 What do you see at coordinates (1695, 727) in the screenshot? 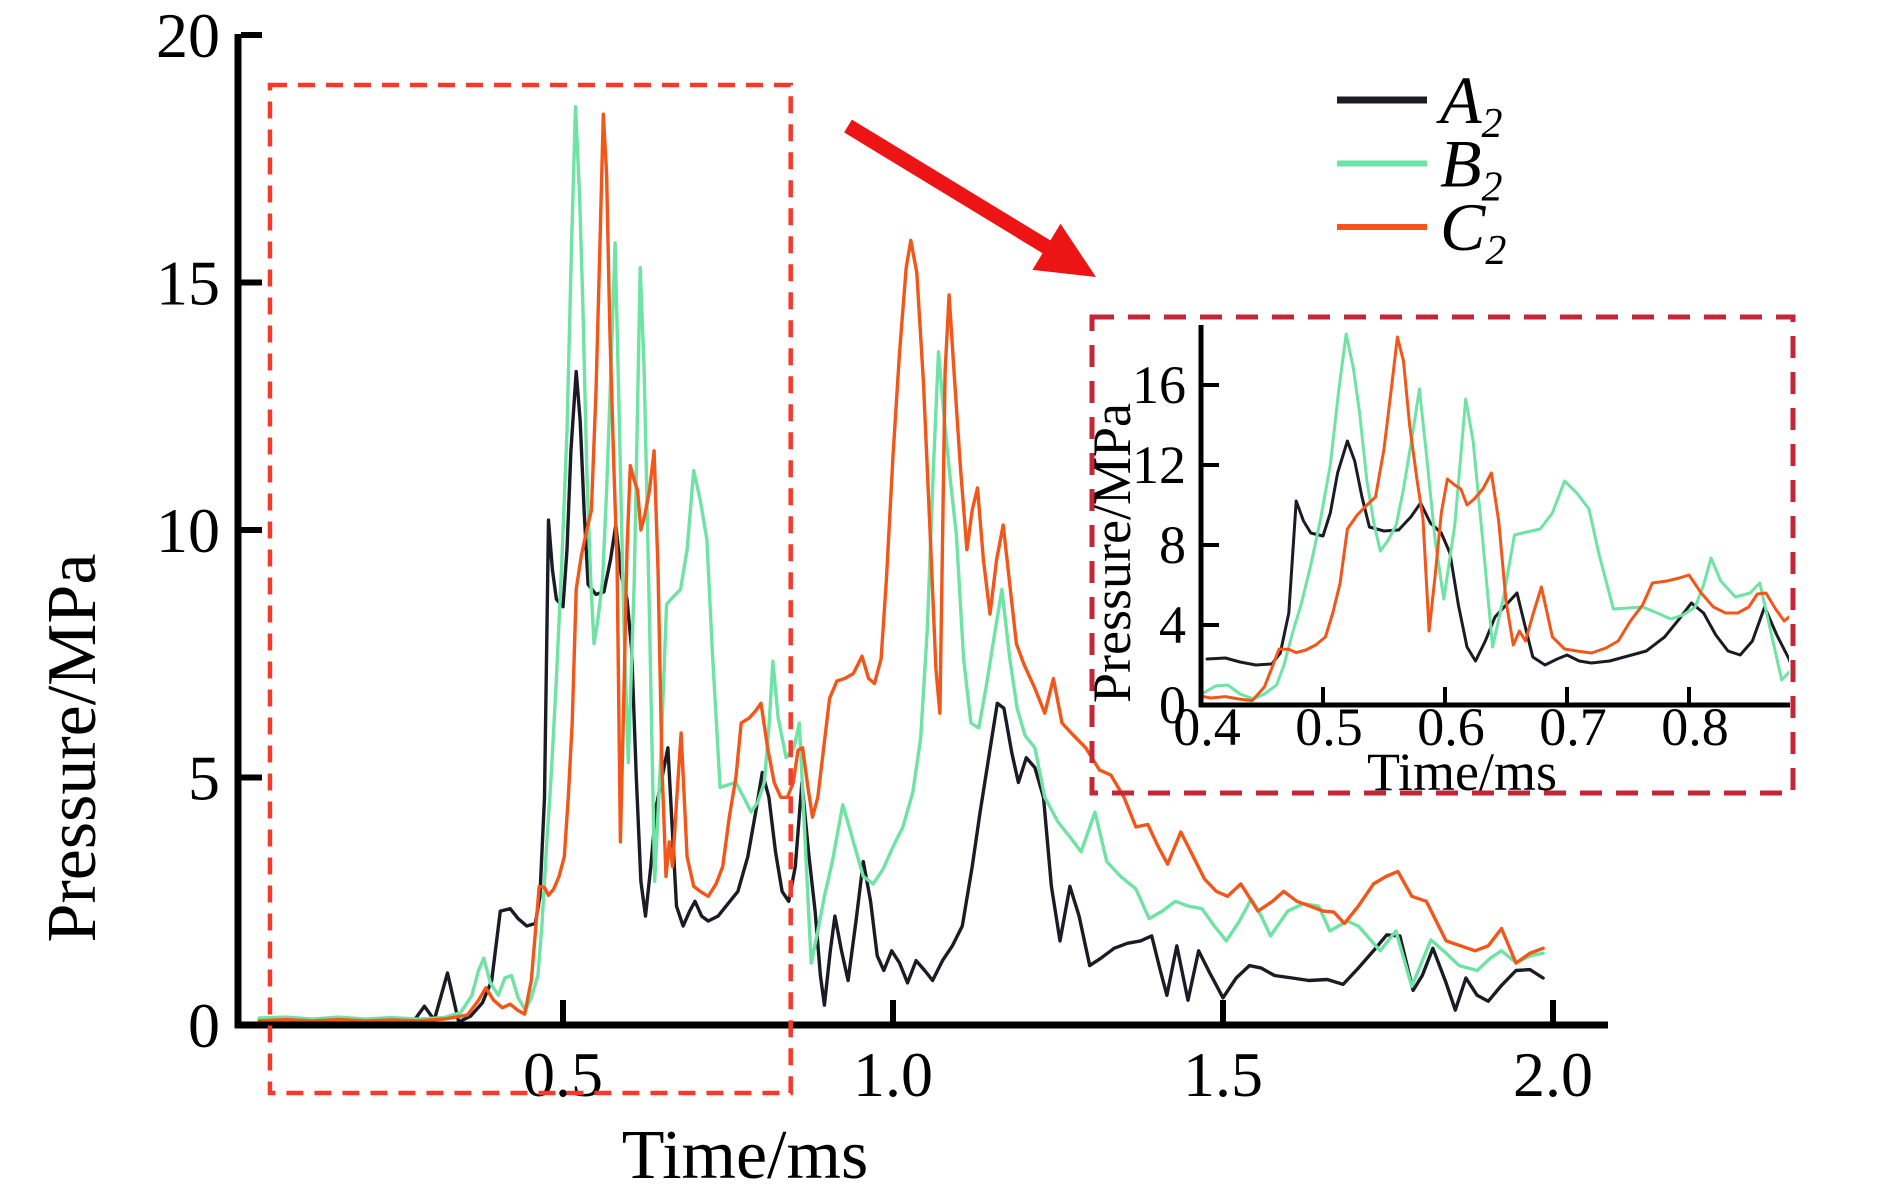
I see `inset-x-tick-label: 0.8` at bounding box center [1695, 727].